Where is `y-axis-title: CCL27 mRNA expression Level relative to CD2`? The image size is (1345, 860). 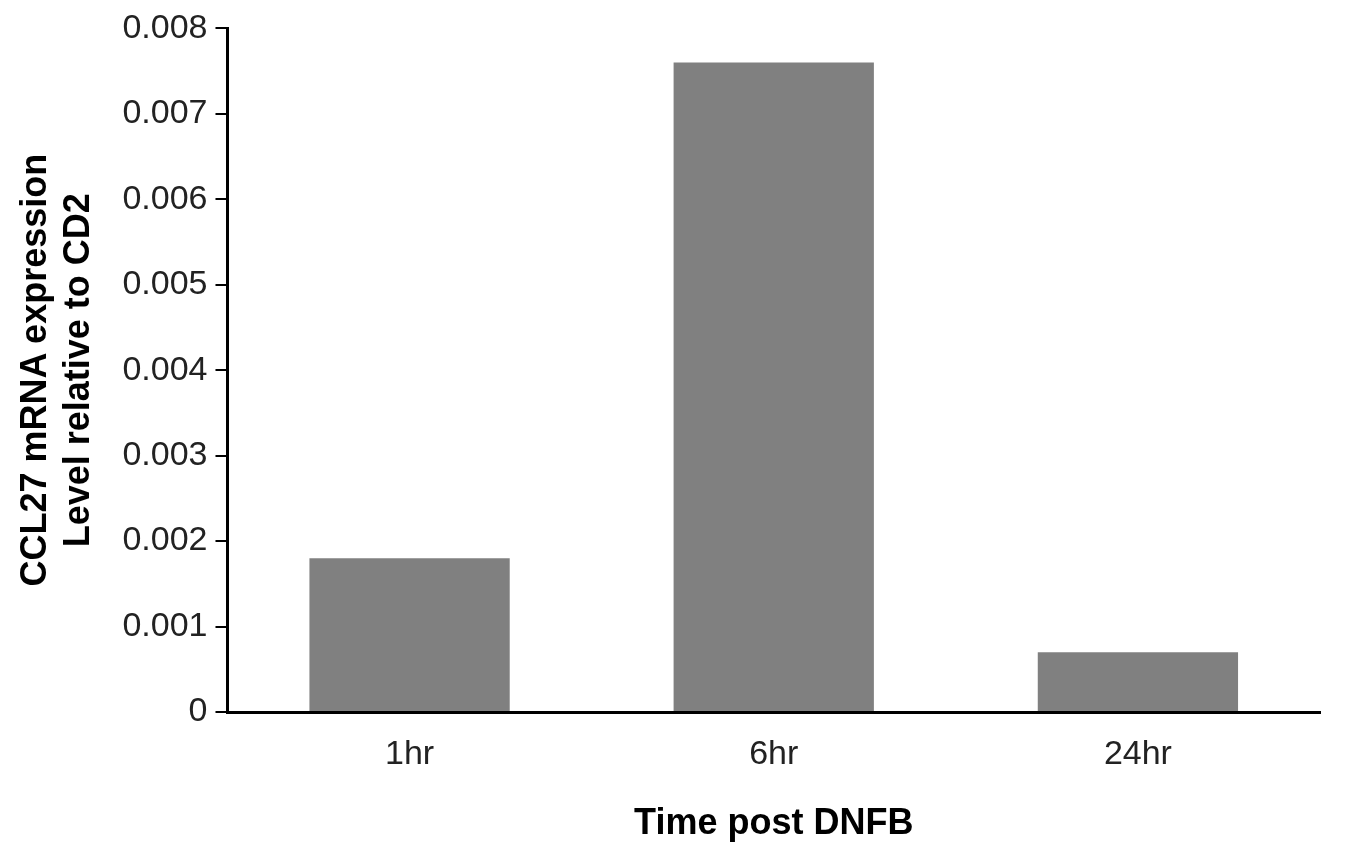 y-axis-title: CCL27 mRNA expression Level relative to CD2 is located at coordinates (54, 370).